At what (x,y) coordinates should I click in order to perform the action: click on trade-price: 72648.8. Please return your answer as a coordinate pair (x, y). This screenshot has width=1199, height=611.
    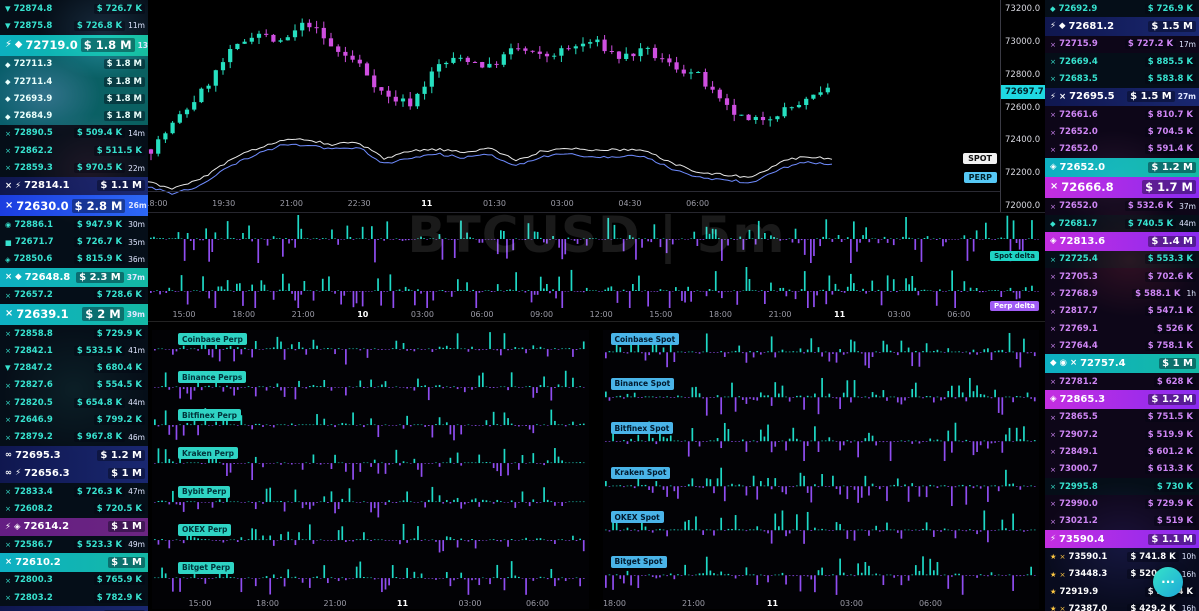
    Looking at the image, I should click on (47, 277).